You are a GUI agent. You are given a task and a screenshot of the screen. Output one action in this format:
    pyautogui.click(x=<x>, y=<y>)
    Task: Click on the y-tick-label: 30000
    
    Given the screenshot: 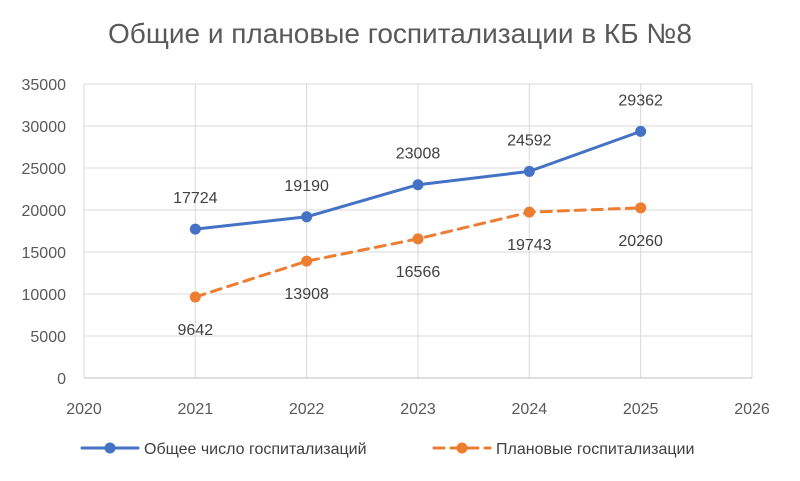 What is the action you would take?
    pyautogui.click(x=44, y=127)
    